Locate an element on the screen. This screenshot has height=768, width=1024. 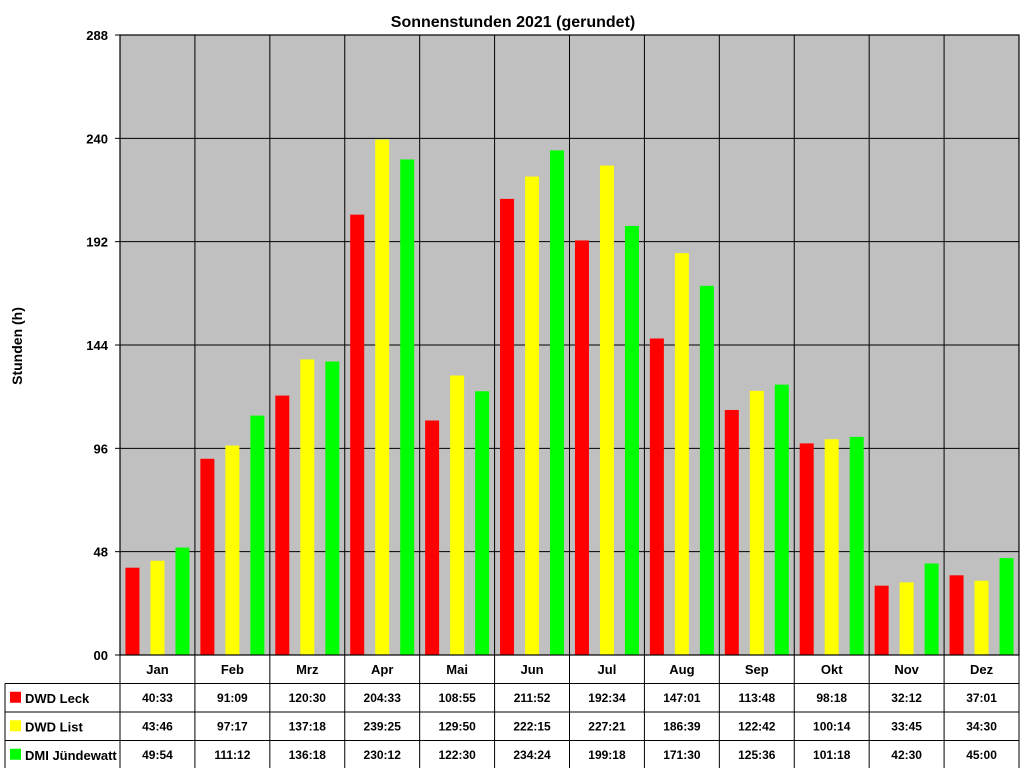
y-tick-label: 288 is located at coordinates (97, 35).